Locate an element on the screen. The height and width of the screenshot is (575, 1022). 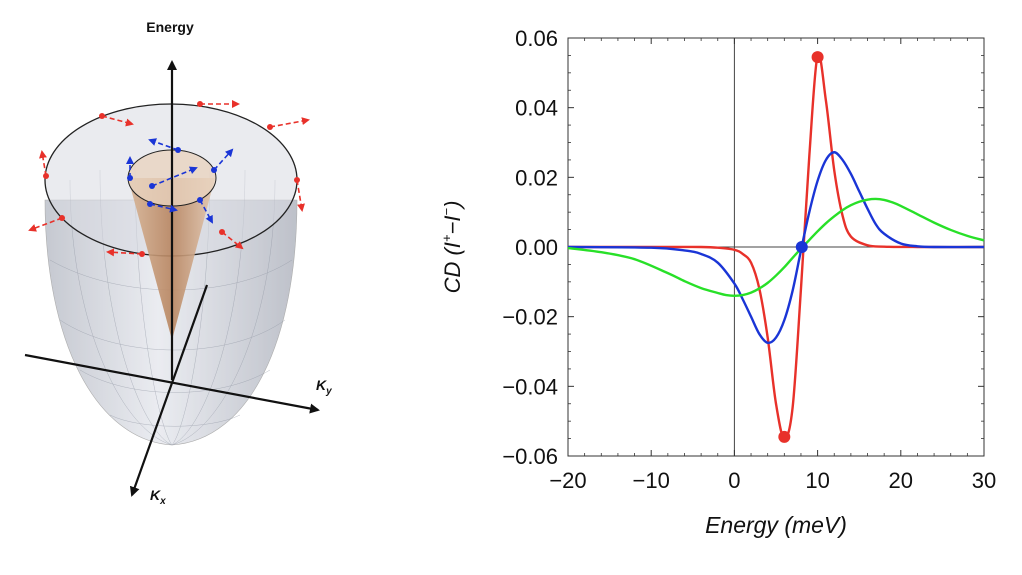
outer-spin-arrows is located at coordinates (169, 178).